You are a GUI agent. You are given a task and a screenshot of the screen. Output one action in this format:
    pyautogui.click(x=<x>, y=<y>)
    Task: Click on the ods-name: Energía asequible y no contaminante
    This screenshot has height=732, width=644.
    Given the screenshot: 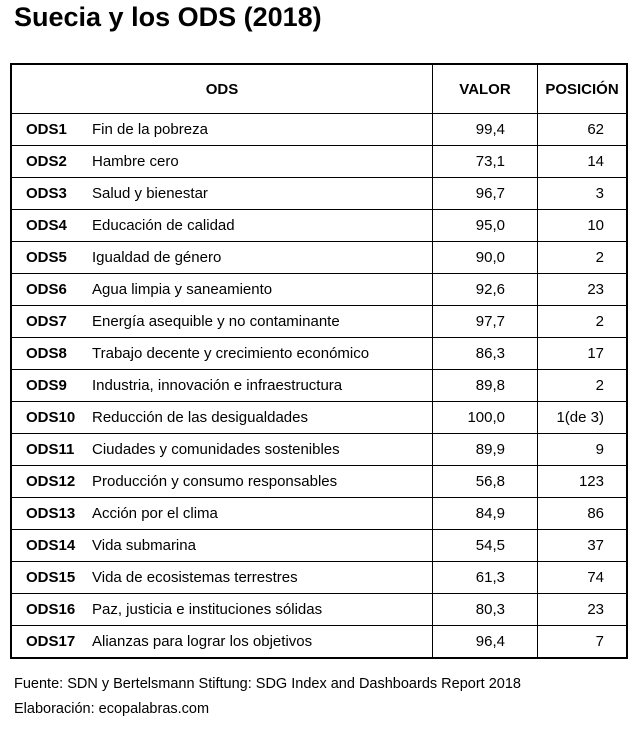 What is the action you would take?
    pyautogui.click(x=216, y=321)
    